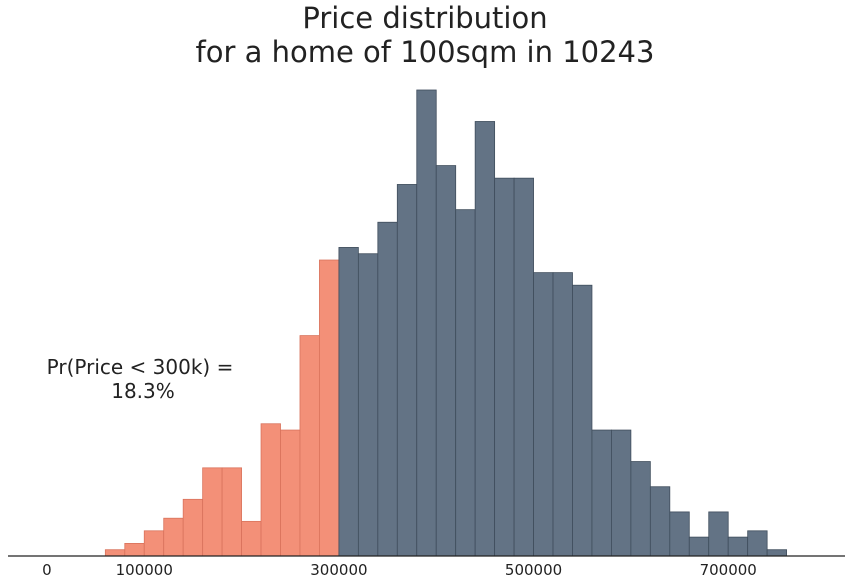 This screenshot has width=851, height=584. I want to click on x-tick-label: 500000, so click(533, 570).